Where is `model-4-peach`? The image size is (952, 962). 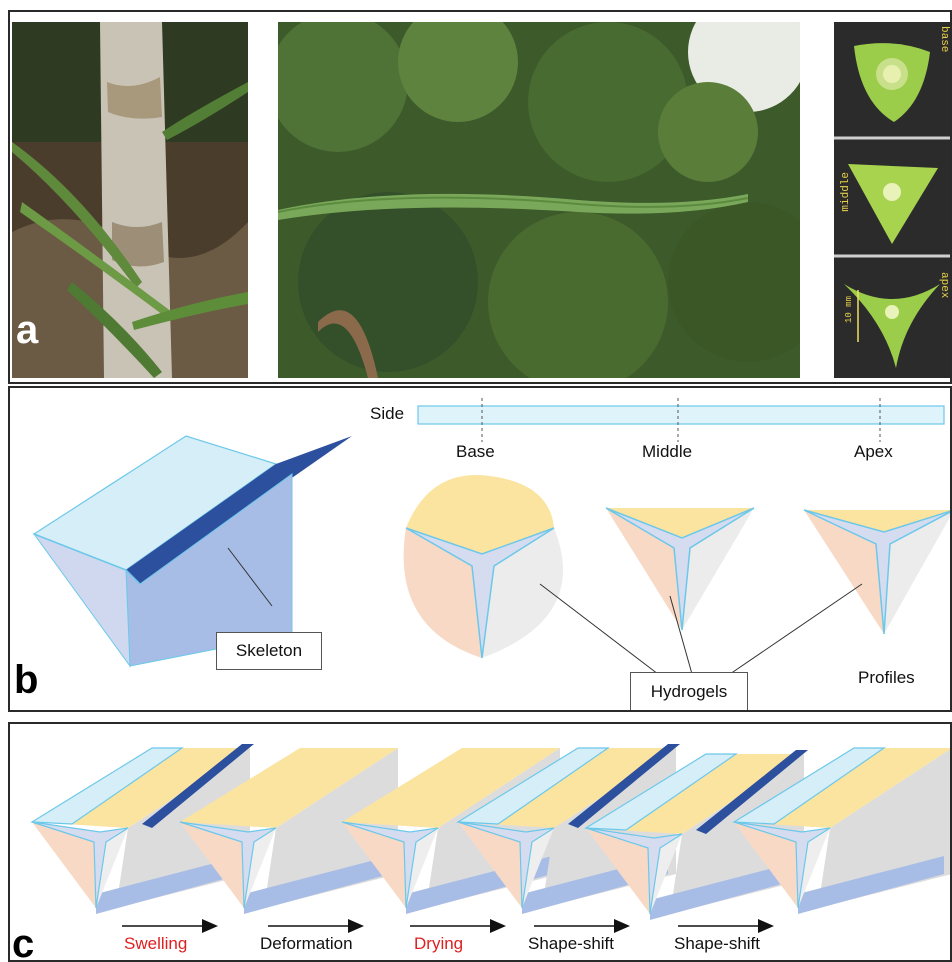
model-4-peach is located at coordinates (492, 865).